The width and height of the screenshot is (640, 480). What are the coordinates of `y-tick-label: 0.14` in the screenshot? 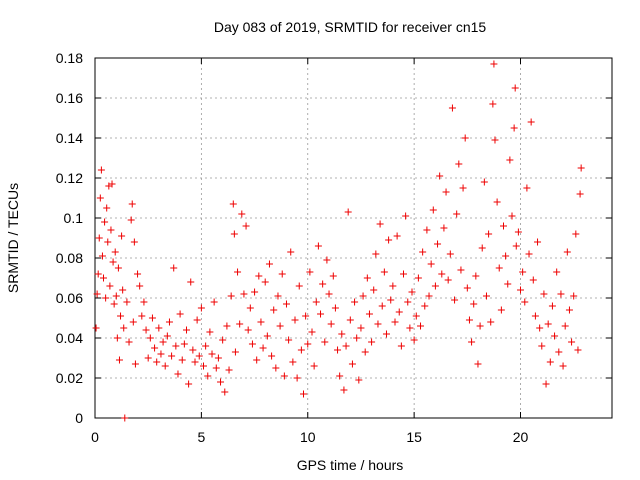 It's located at (69, 138).